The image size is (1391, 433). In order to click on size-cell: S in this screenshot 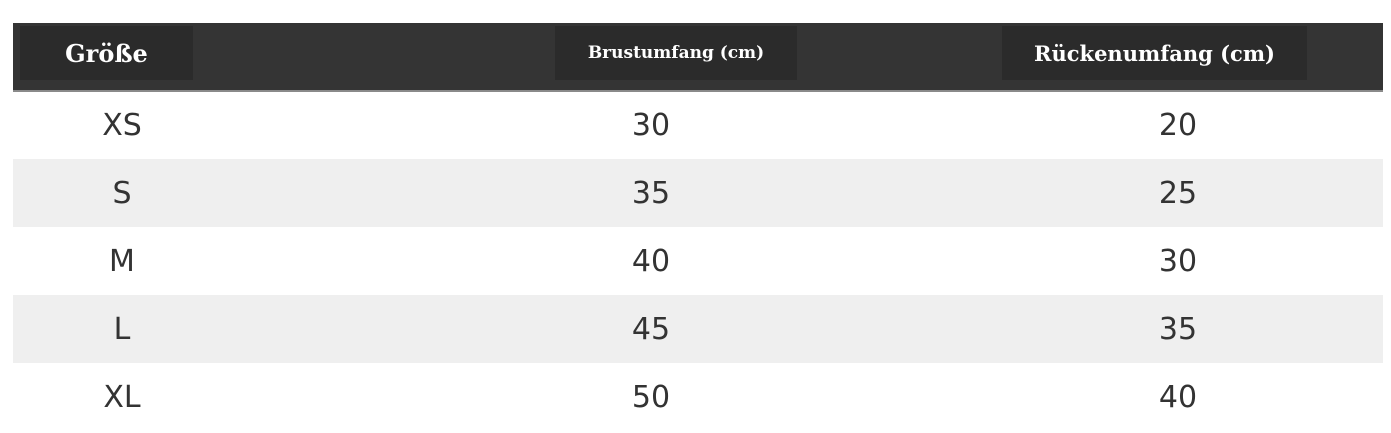, I will do `click(122, 193)`.